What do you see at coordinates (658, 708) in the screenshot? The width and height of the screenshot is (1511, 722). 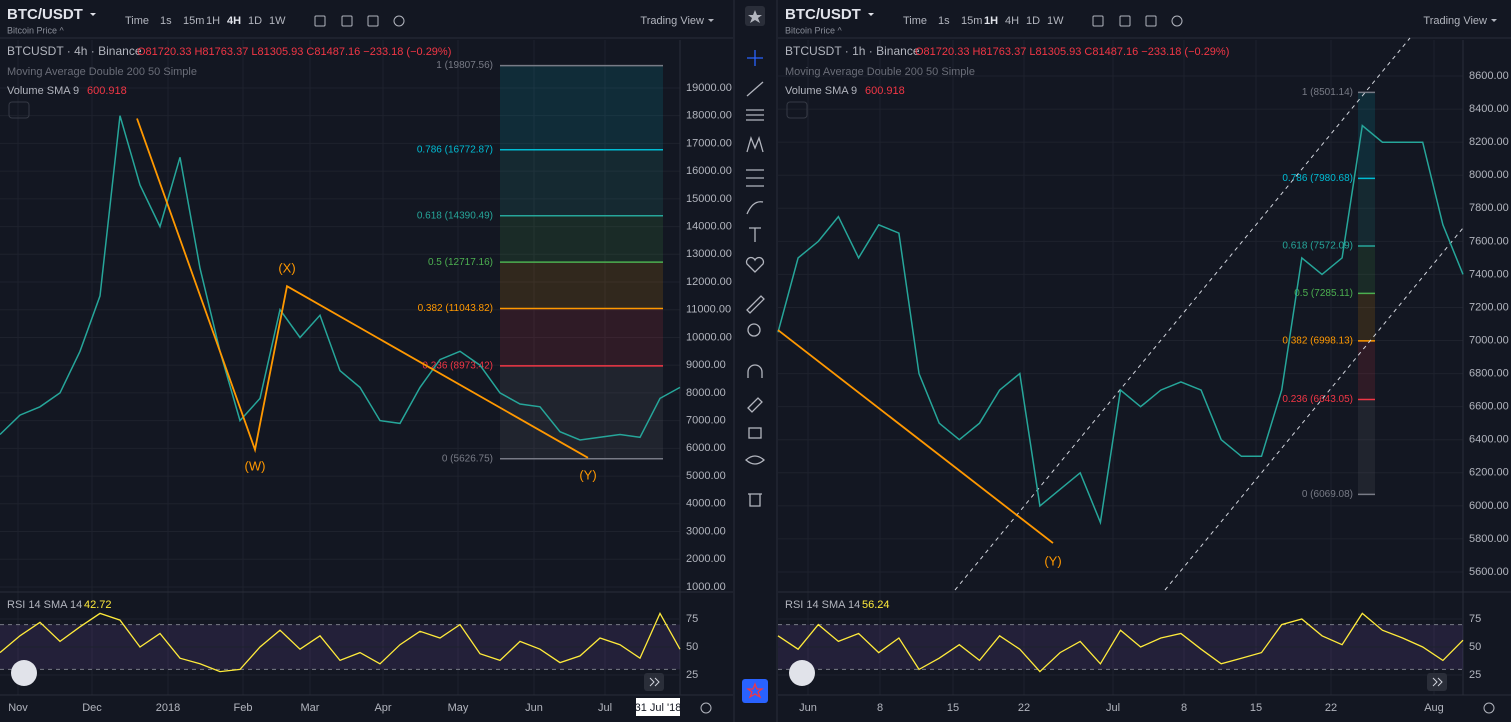 I see `crosshair-label: 31 Jul '18` at bounding box center [658, 708].